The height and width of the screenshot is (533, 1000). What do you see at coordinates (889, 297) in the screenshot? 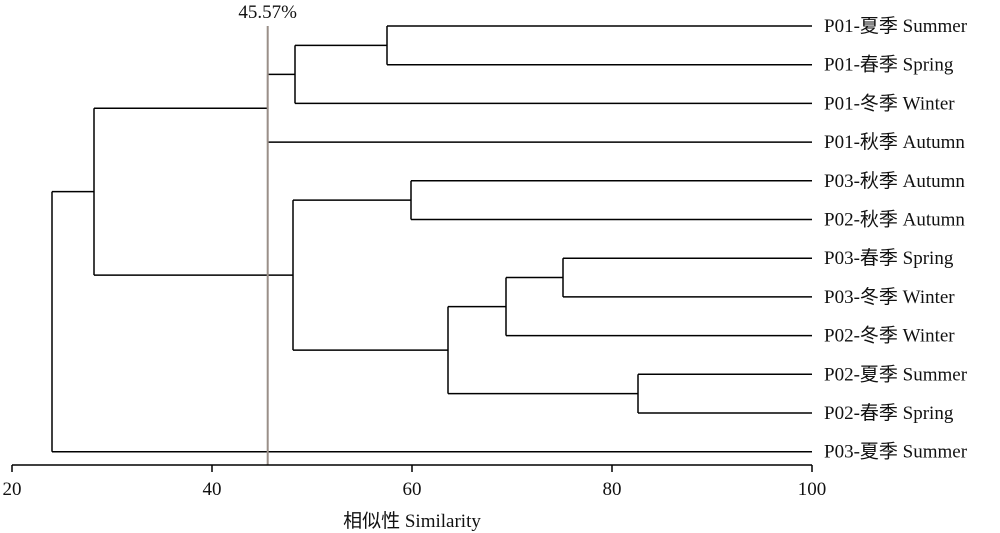
I see `leaf-label: P03-冬季 Winter` at bounding box center [889, 297].